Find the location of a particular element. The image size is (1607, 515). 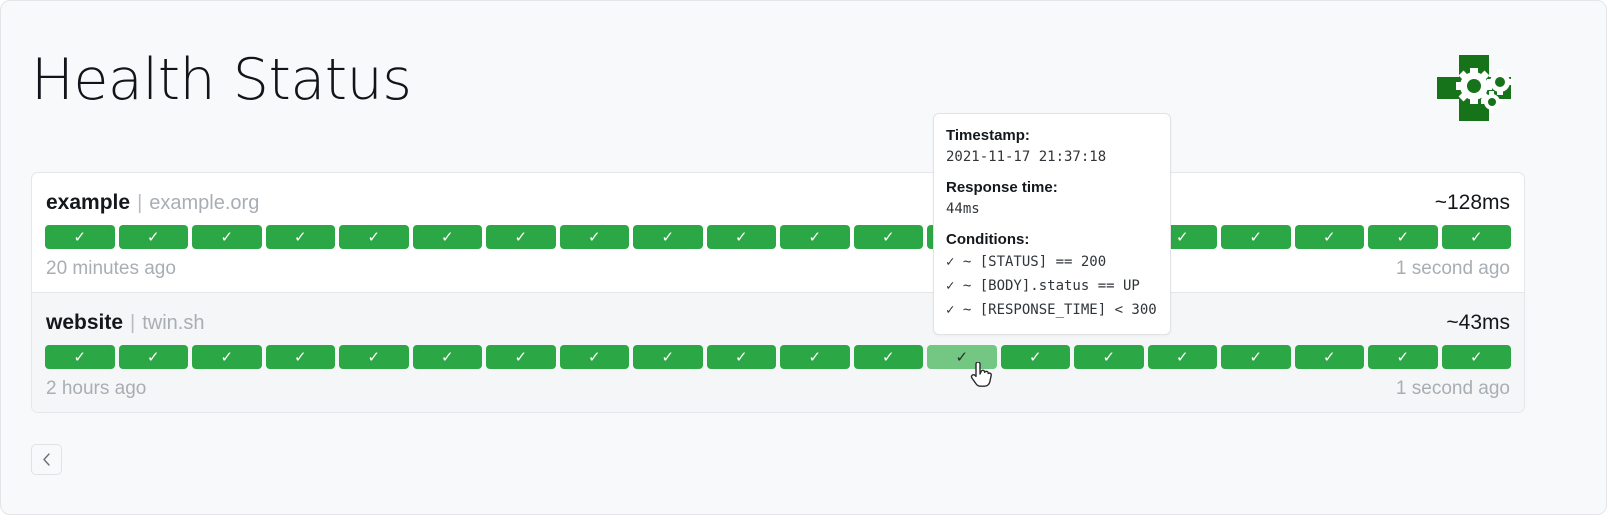

service-name: website is located at coordinates (85, 322).